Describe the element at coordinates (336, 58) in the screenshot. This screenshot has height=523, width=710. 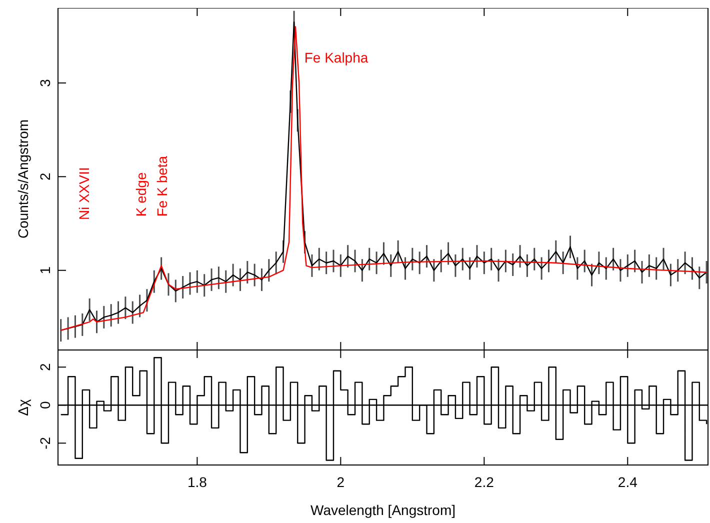
I see `annotation: Fe Kalpha` at that location.